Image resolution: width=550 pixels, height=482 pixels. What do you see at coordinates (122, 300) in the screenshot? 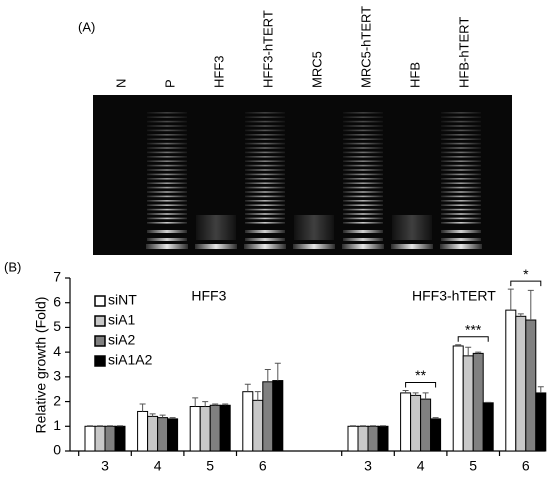
I see `legend-label: siNT` at bounding box center [122, 300].